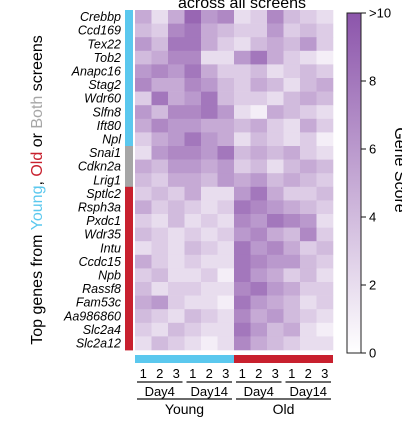 The image size is (402, 421). Describe the element at coordinates (396, 169) in the screenshot. I see `colorbar-title: Gene Score` at that location.